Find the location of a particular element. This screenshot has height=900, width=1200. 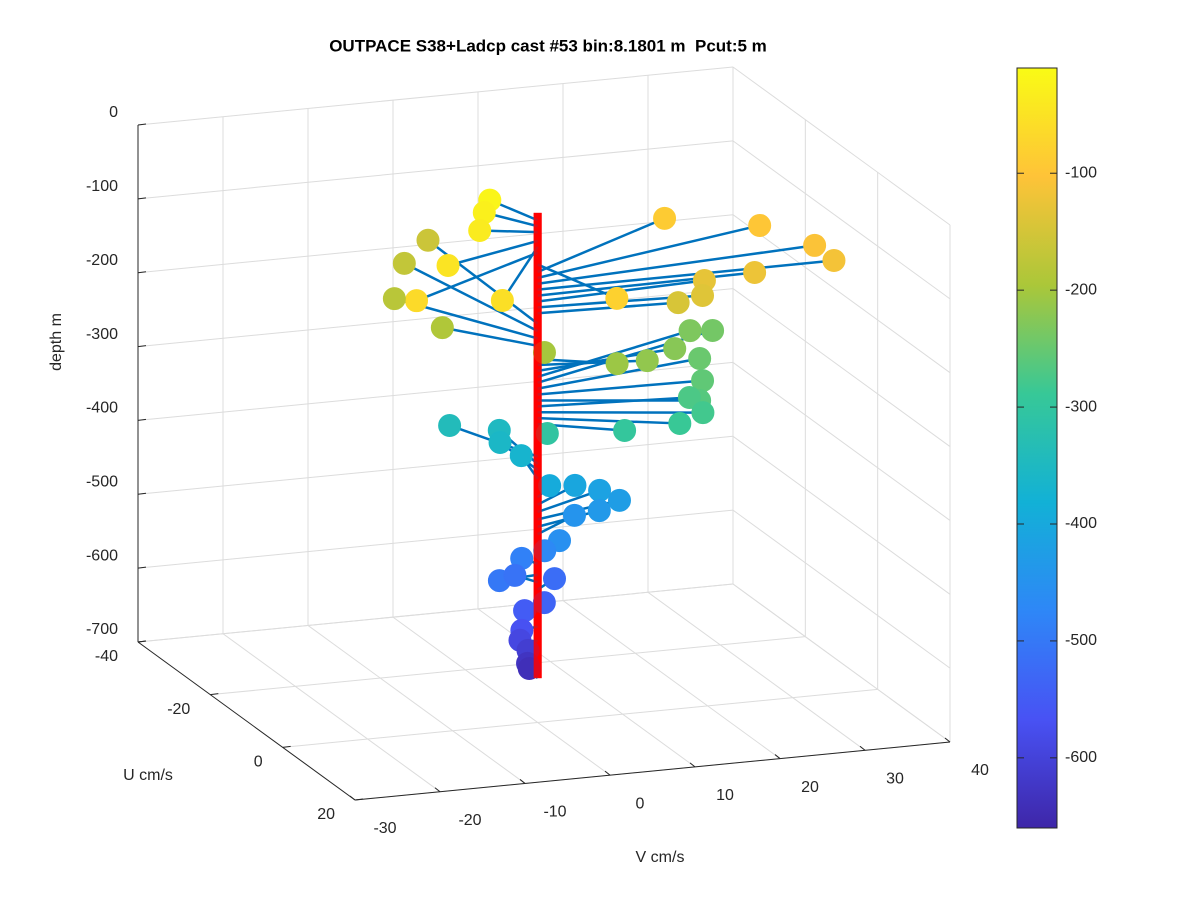

z-tick-label: 0 is located at coordinates (113, 112).